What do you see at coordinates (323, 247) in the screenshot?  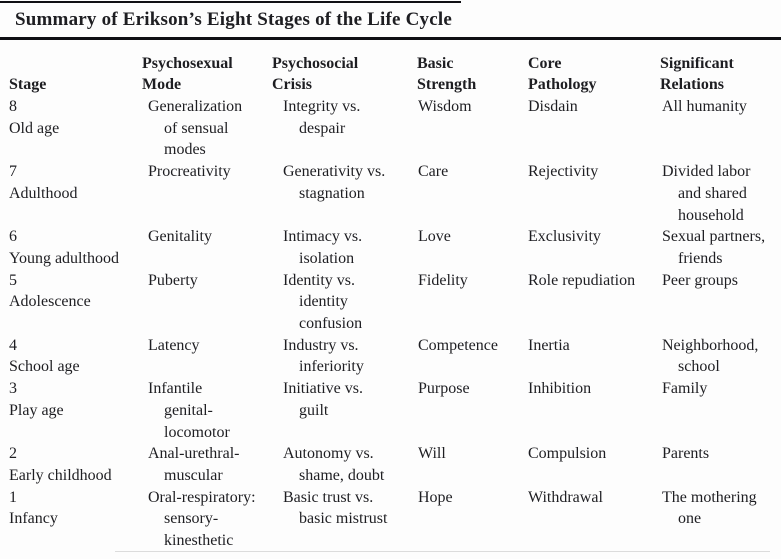 I see `cell-psychosocial-crisis: Intimacy vs. isolation` at bounding box center [323, 247].